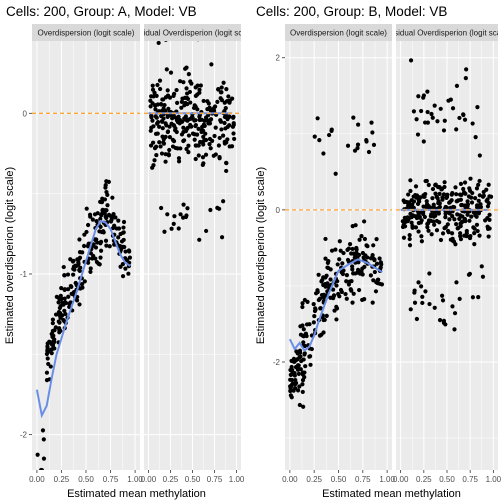  Describe the element at coordinates (86, 33) in the screenshot. I see `facet-strip-label: Overdispersion (logit scale)` at that location.